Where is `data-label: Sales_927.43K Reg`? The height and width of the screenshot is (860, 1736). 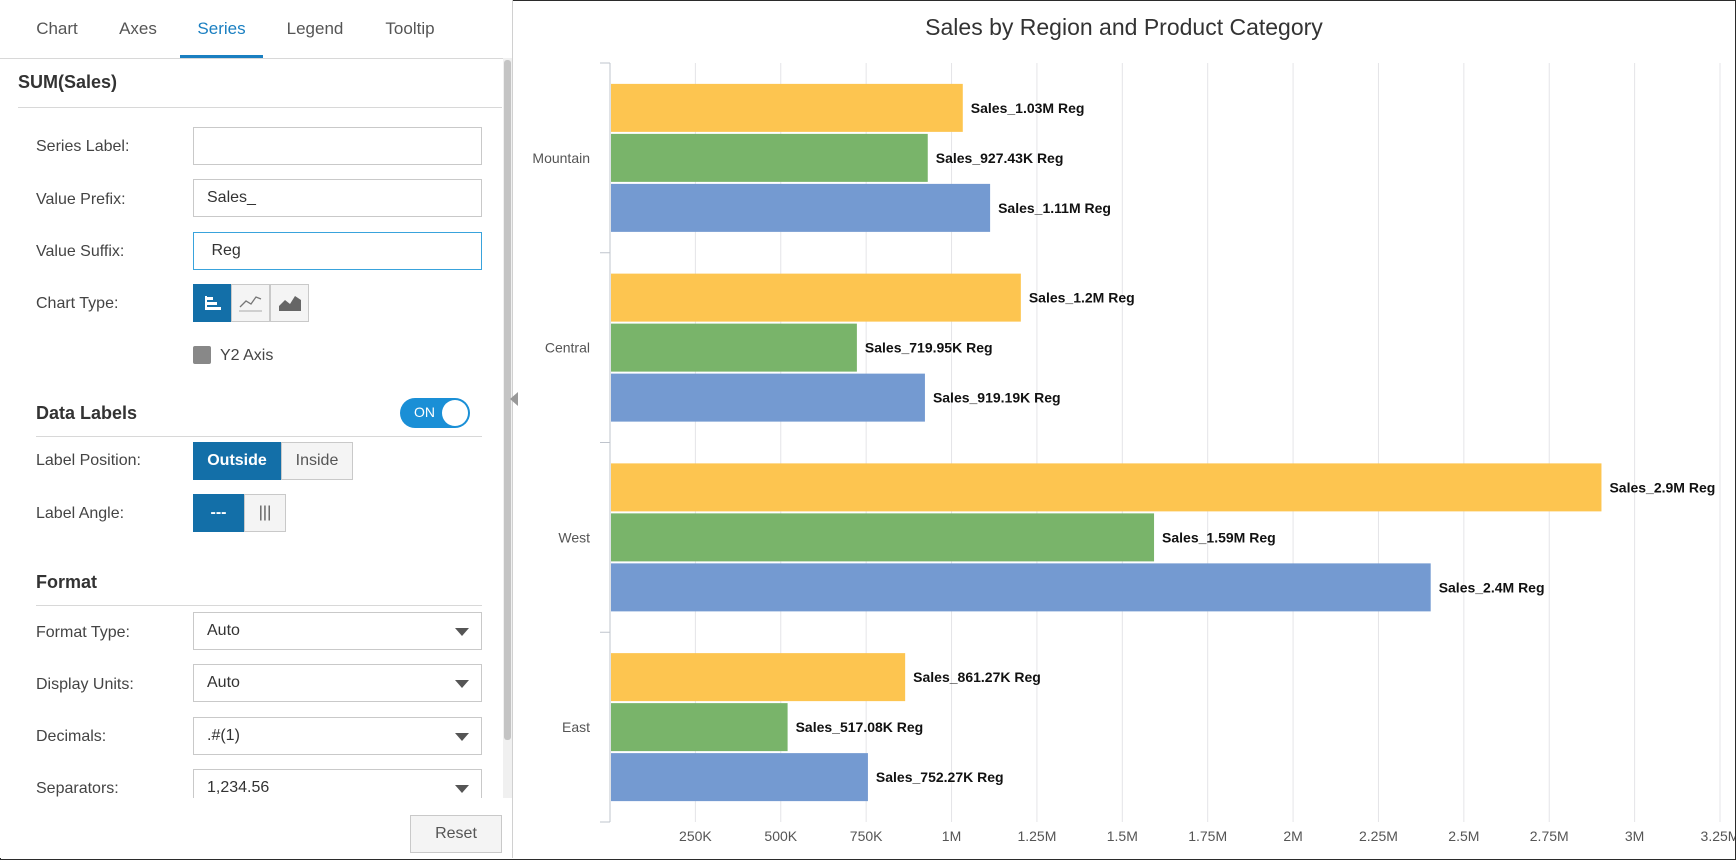 data-label: Sales_927.43K Reg is located at coordinates (1000, 158).